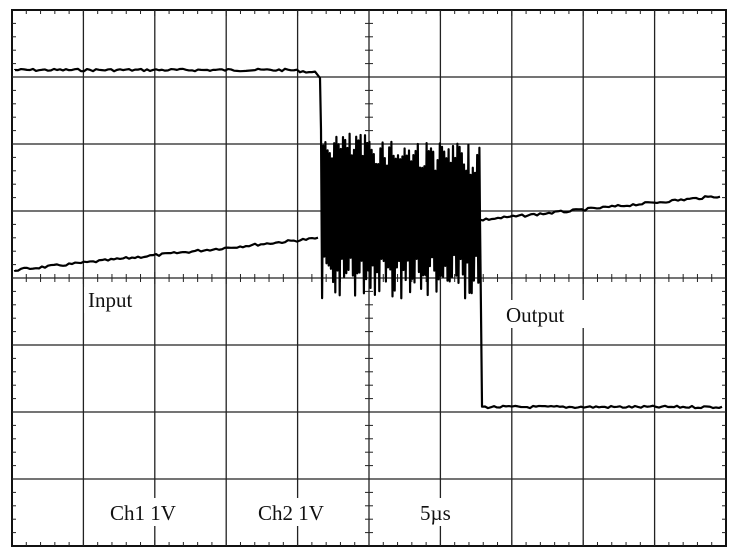 This screenshot has width=738, height=558. I want to click on output-label: Output, so click(535, 315).